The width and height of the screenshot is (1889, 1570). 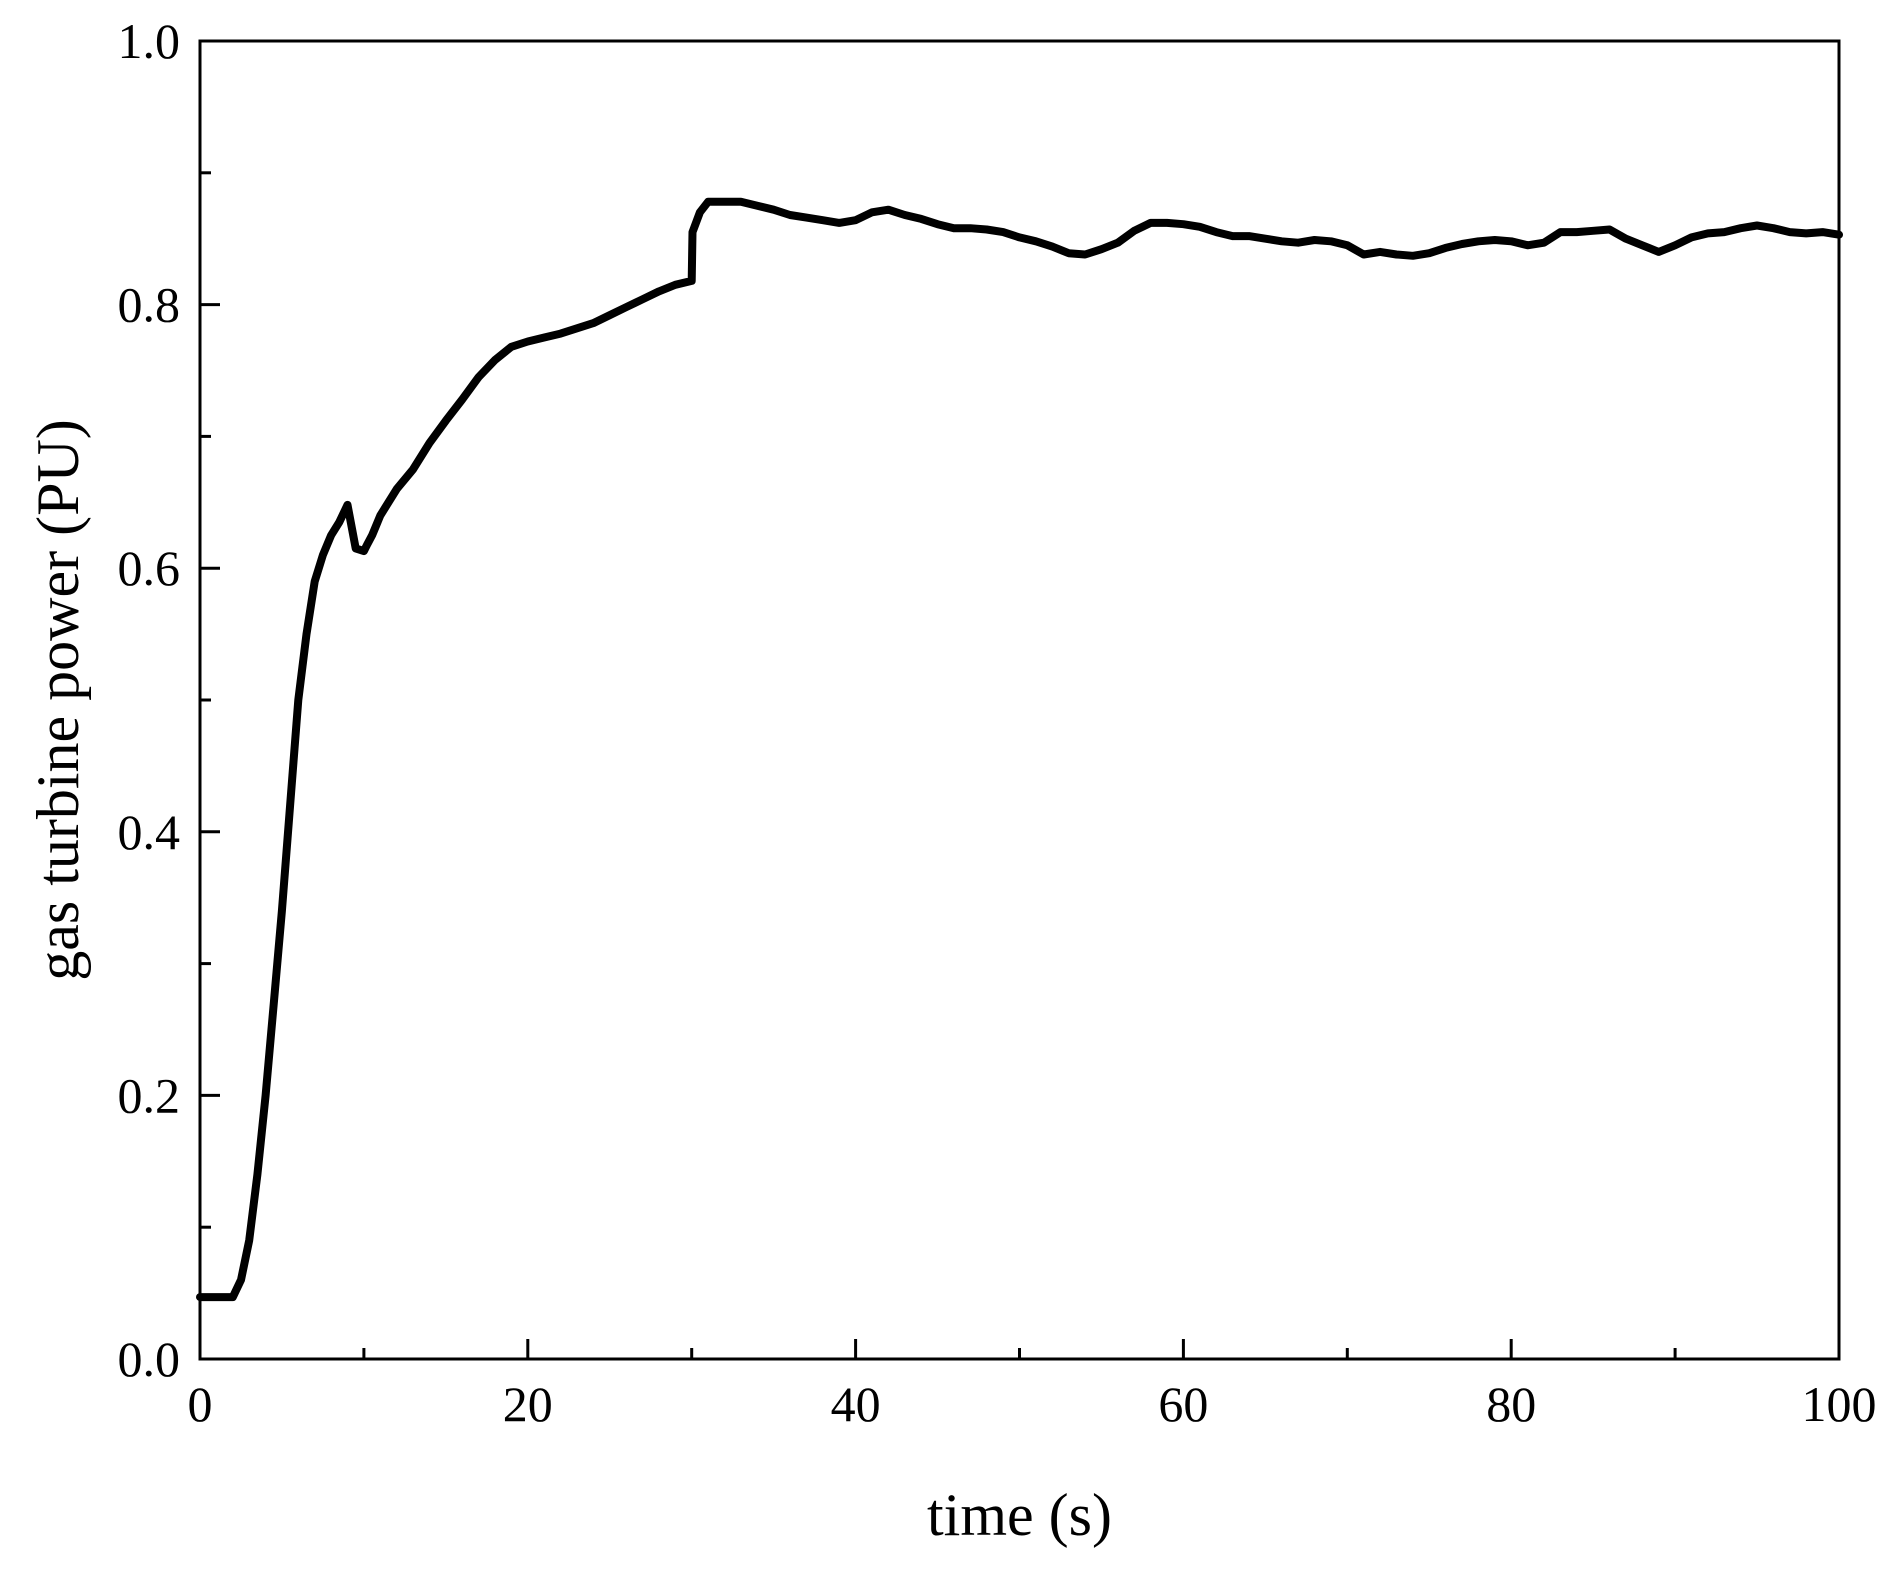 What do you see at coordinates (149, 568) in the screenshot?
I see `y-tick-label: 0.6` at bounding box center [149, 568].